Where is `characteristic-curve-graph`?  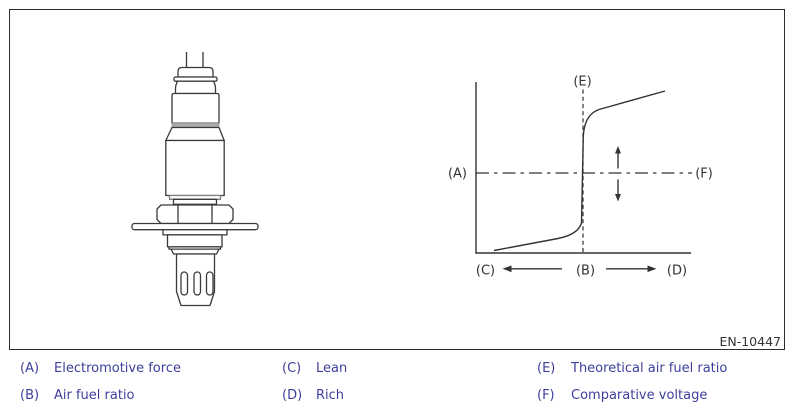
characteristic-curve-graph is located at coordinates (583, 177).